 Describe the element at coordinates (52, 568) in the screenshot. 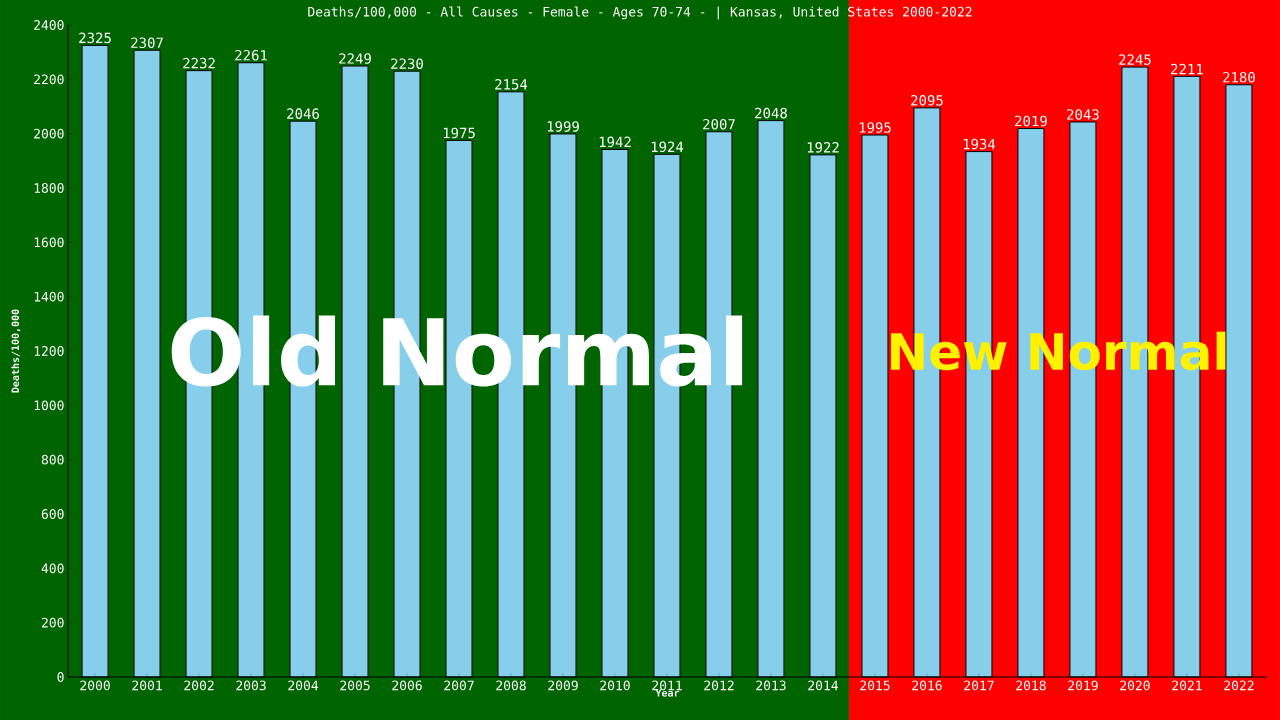

I see `y-tick-label: 400` at that location.